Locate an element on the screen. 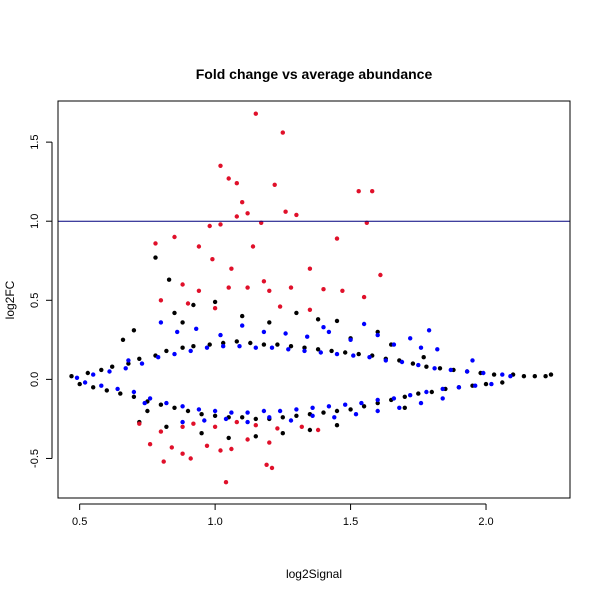  y-tick-label: 1.0 is located at coordinates (35, 221).